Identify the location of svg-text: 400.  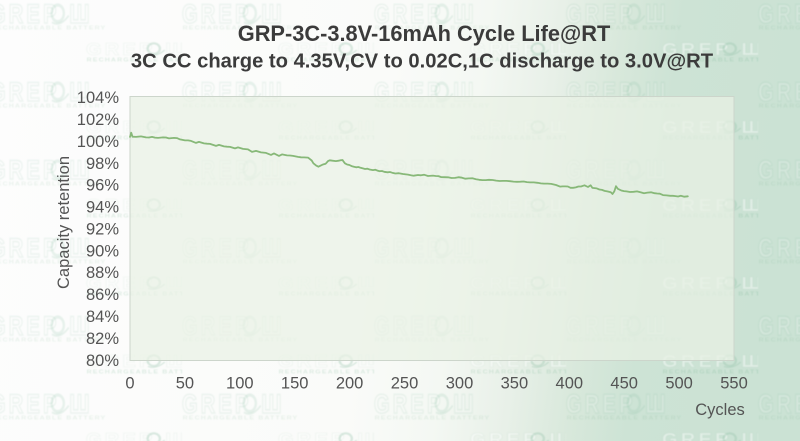
(570, 384).